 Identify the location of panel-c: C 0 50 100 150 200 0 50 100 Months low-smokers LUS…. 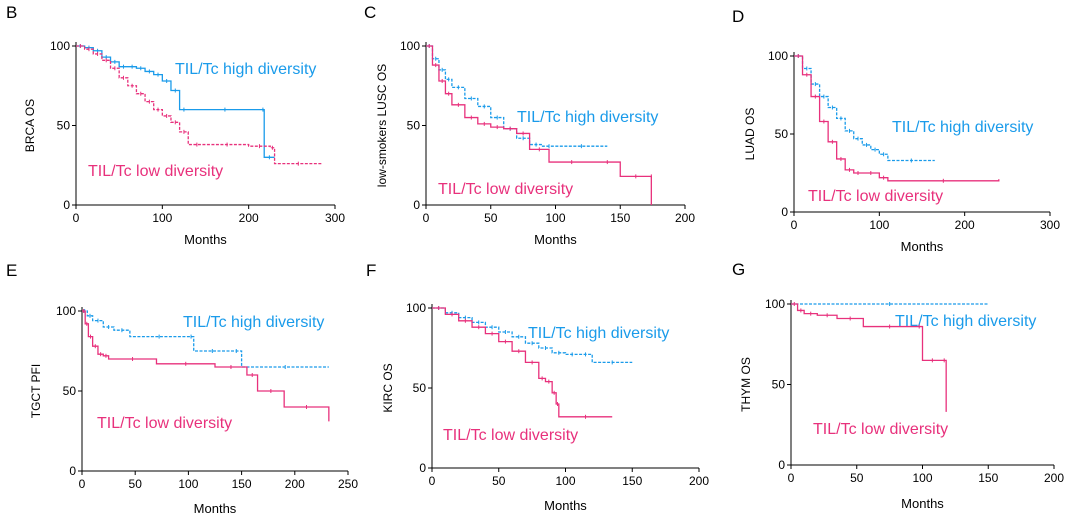
(529, 125).